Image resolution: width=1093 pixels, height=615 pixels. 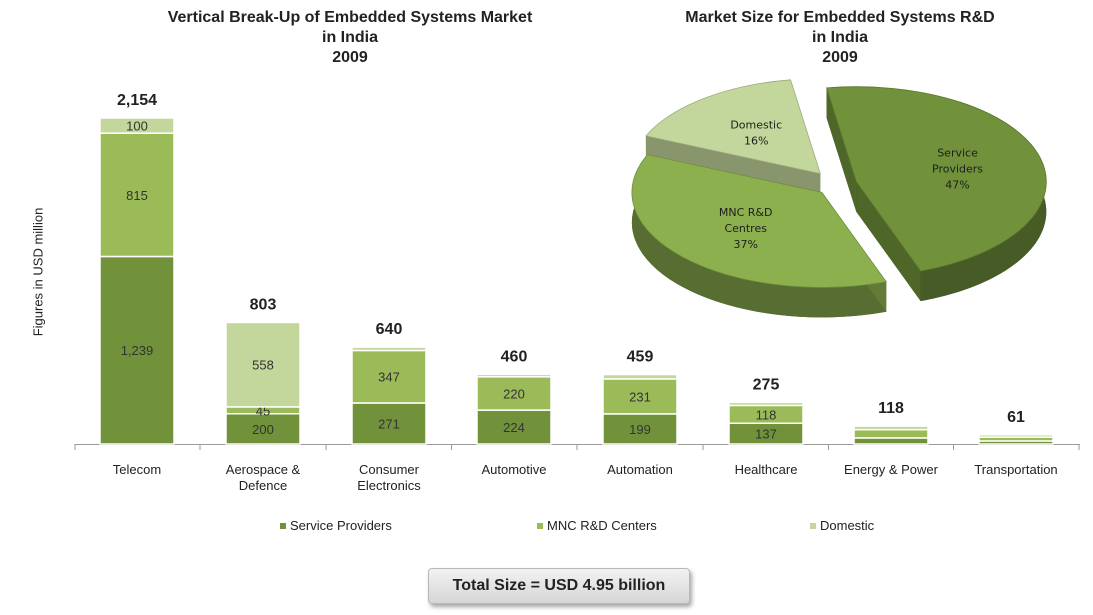 I want to click on bar-segment-value-label: 815, so click(x=137, y=195).